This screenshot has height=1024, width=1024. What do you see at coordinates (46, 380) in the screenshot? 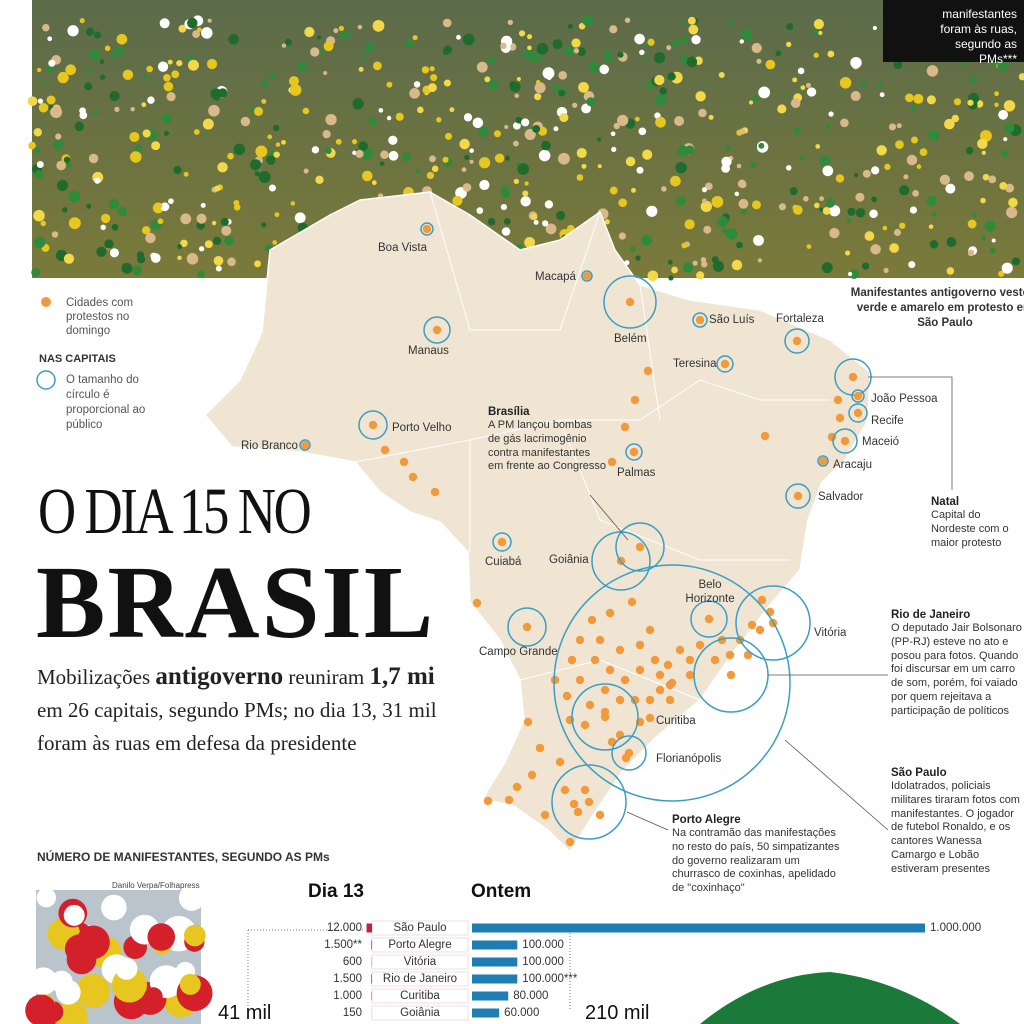
I see `legend-circle` at bounding box center [46, 380].